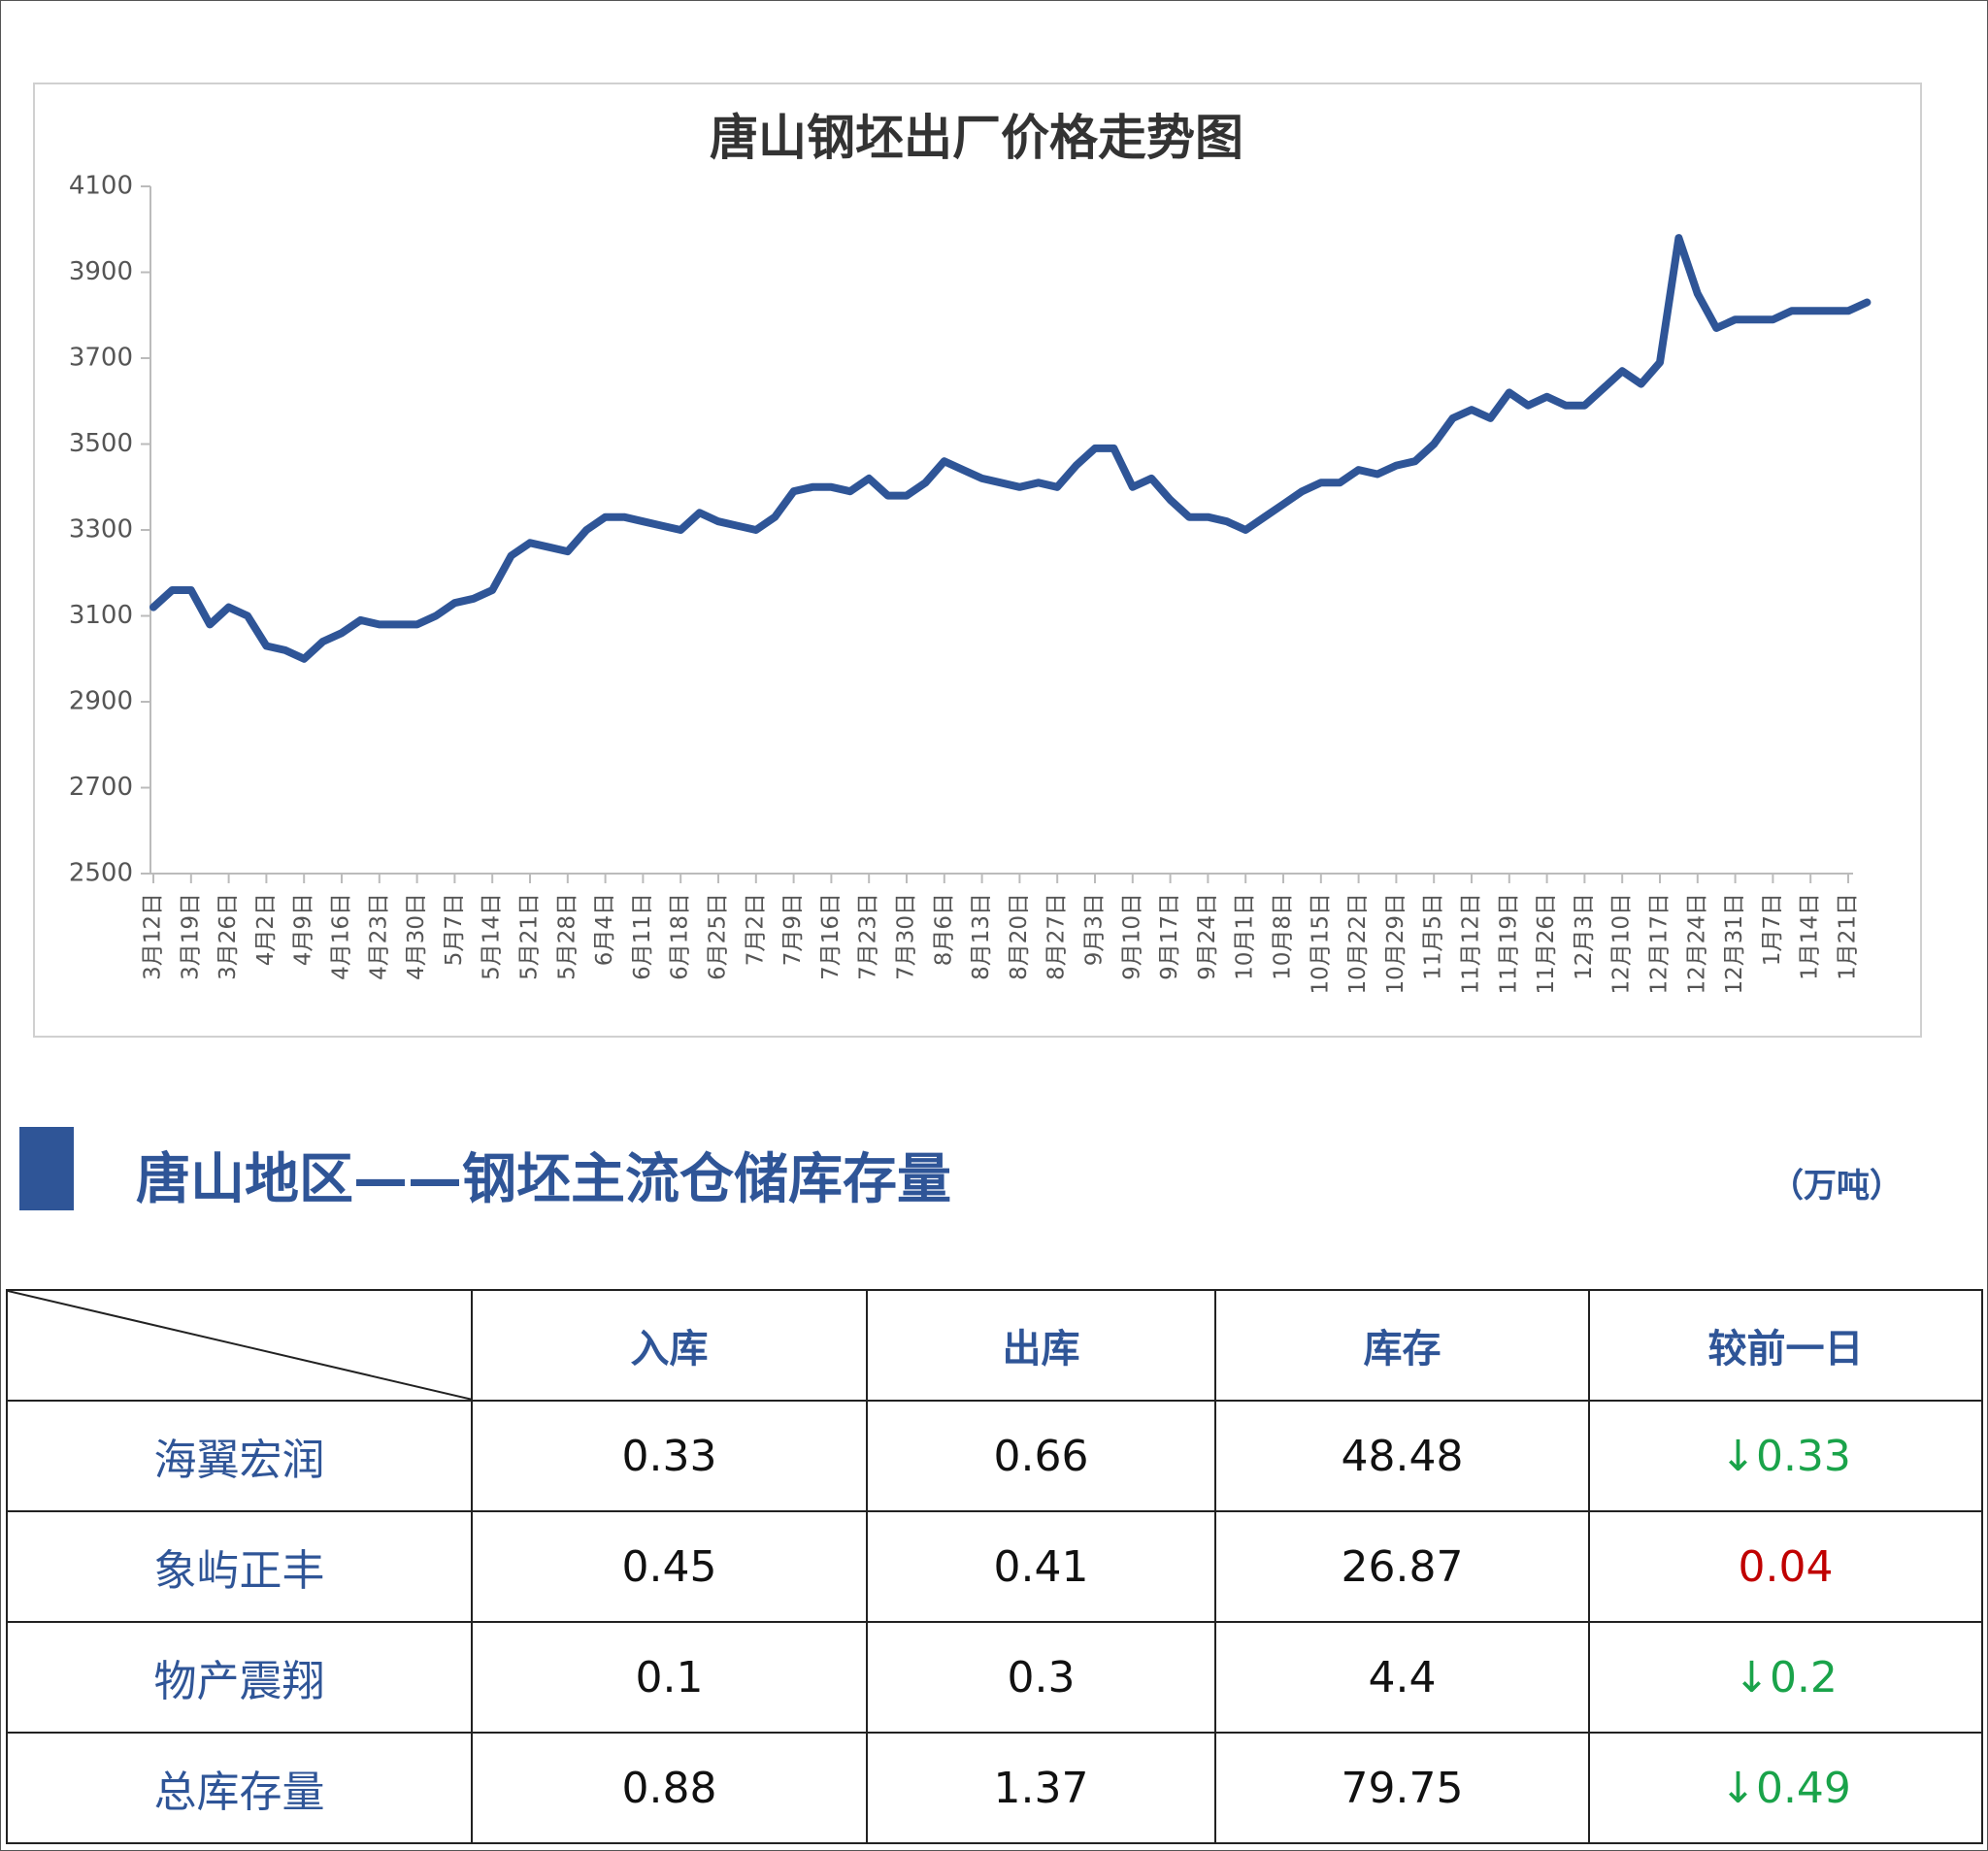 The image size is (1988, 1851). Describe the element at coordinates (1095, 930) in the screenshot. I see `x-tick-label: 9月3日` at that location.